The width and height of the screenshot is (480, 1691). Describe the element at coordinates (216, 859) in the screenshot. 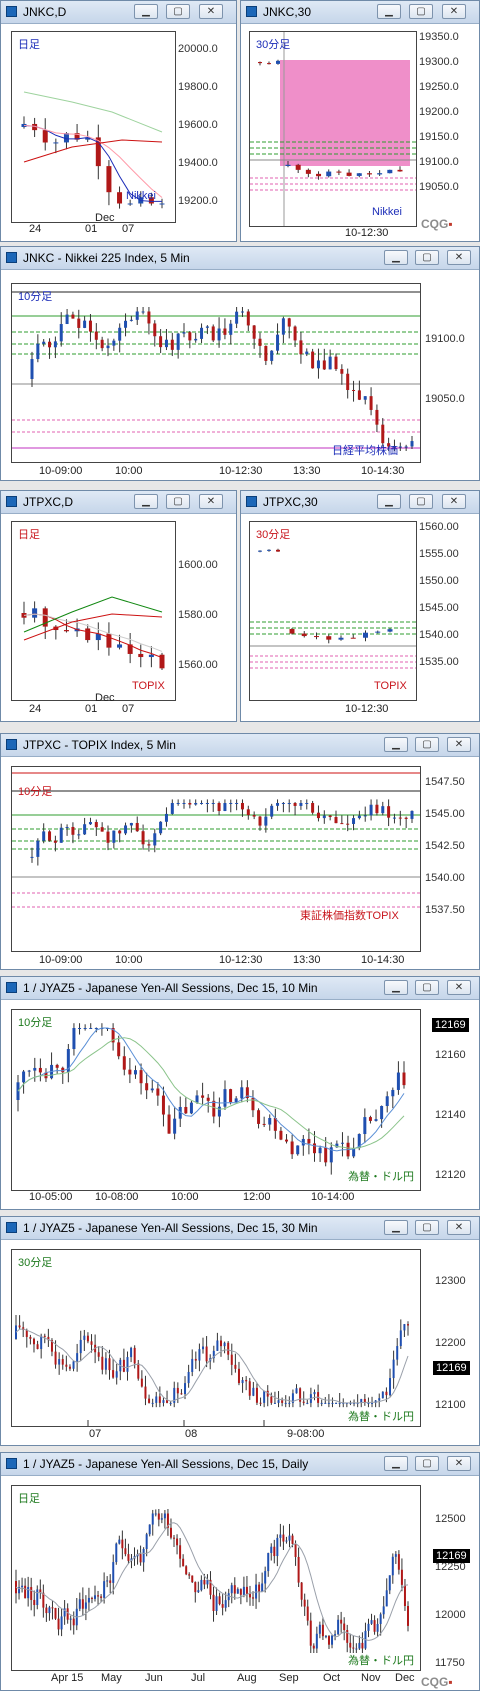

I see `chart-plot: 10分足 東証株価指数TOPIX` at that location.